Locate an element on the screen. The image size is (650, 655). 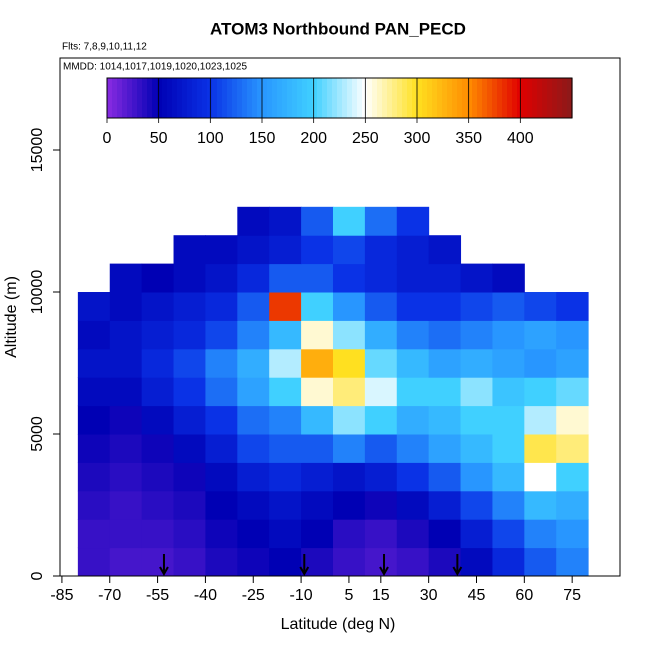
arrow is located at coordinates (164, 565).